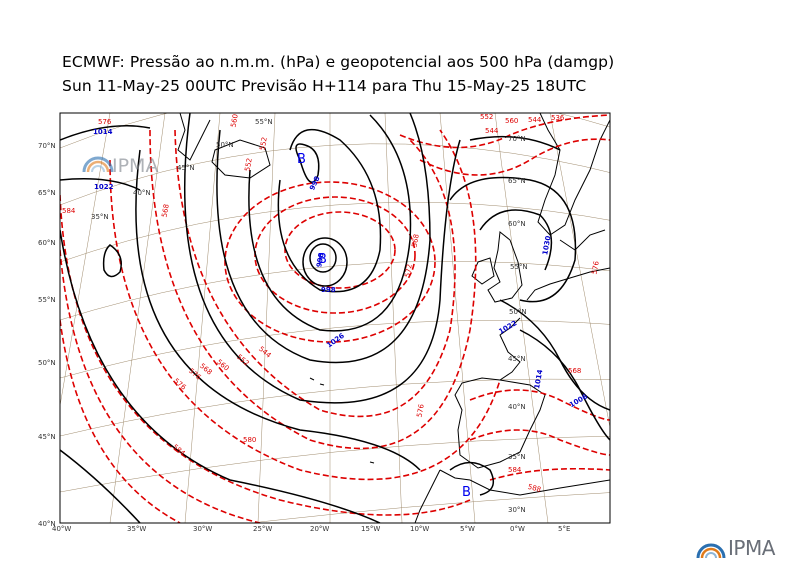 The width and height of the screenshot is (800, 566). I want to click on lon-label: 0°W, so click(517, 529).